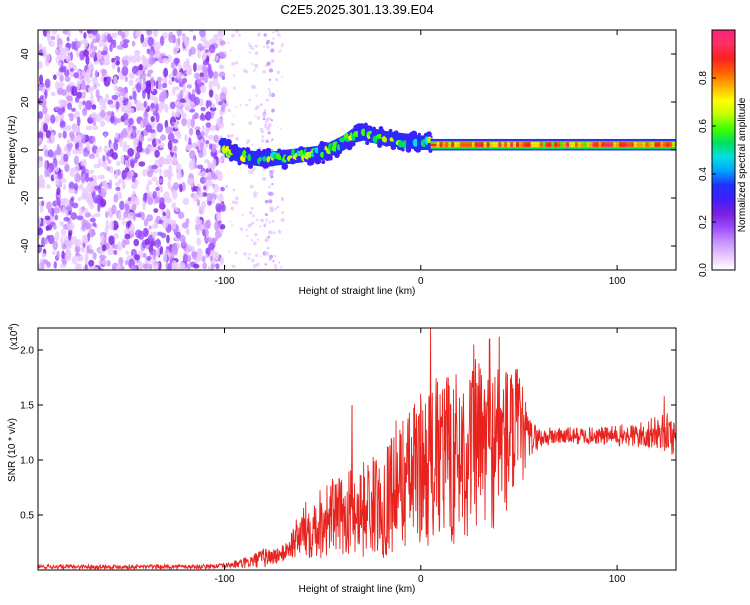 The width and height of the screenshot is (750, 605). I want to click on snr-scale-exponent: 4, so click(11, 329).